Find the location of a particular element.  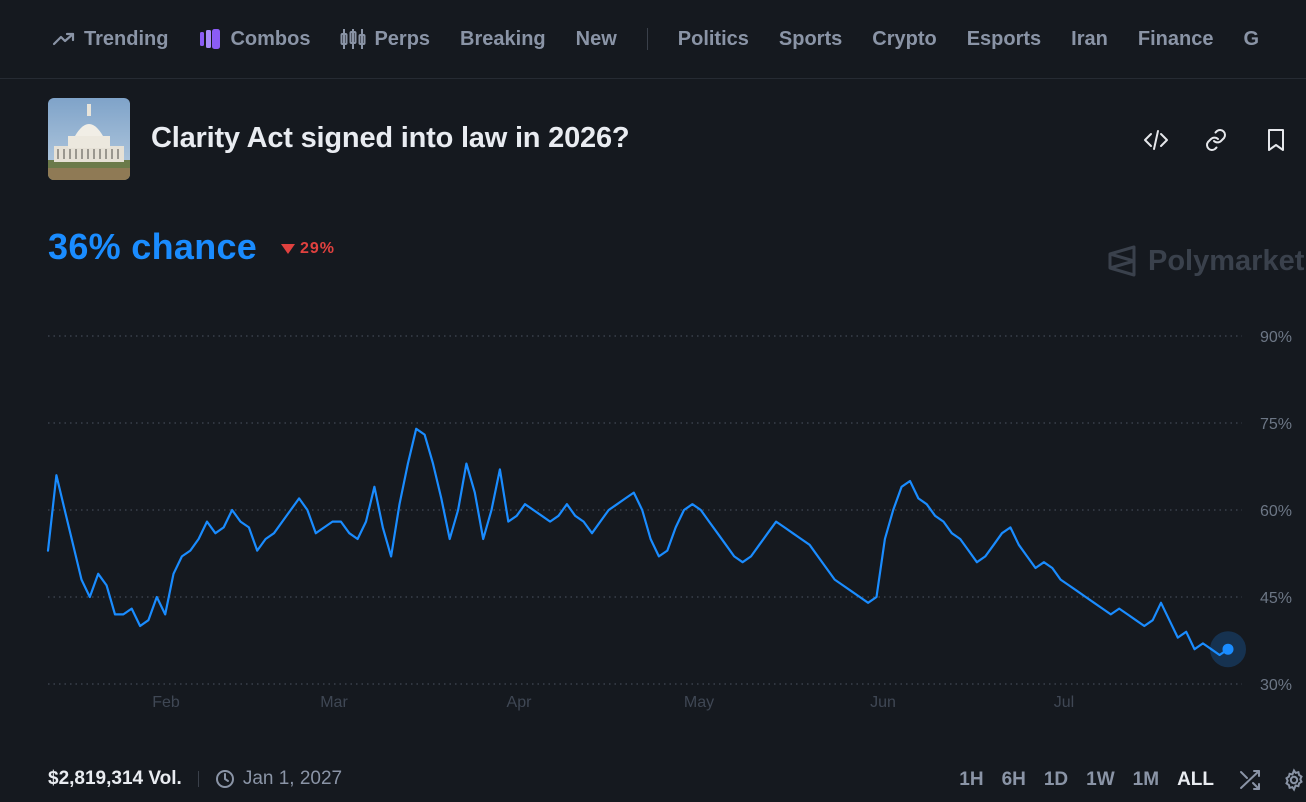

y-tick-label: 75% is located at coordinates (1276, 424).